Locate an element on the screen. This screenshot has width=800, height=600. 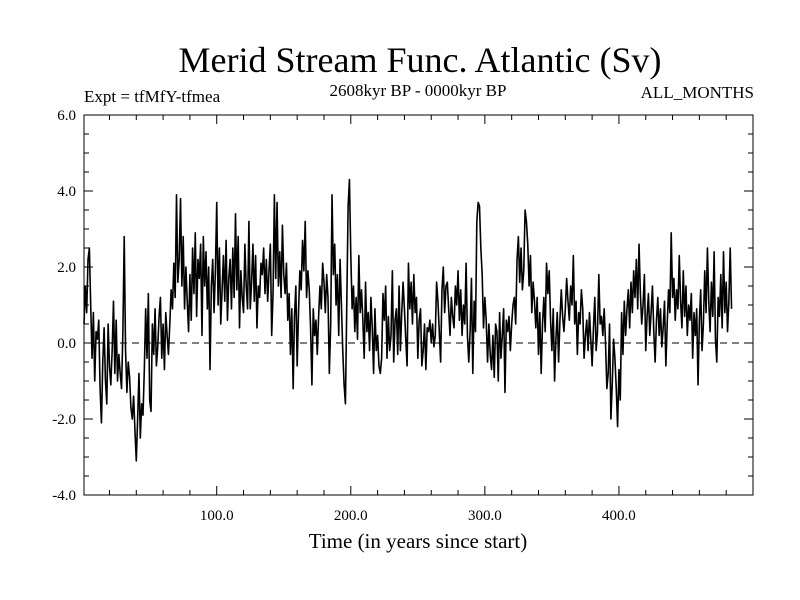
x-axis-label: Time (in years since start) is located at coordinates (418, 541).